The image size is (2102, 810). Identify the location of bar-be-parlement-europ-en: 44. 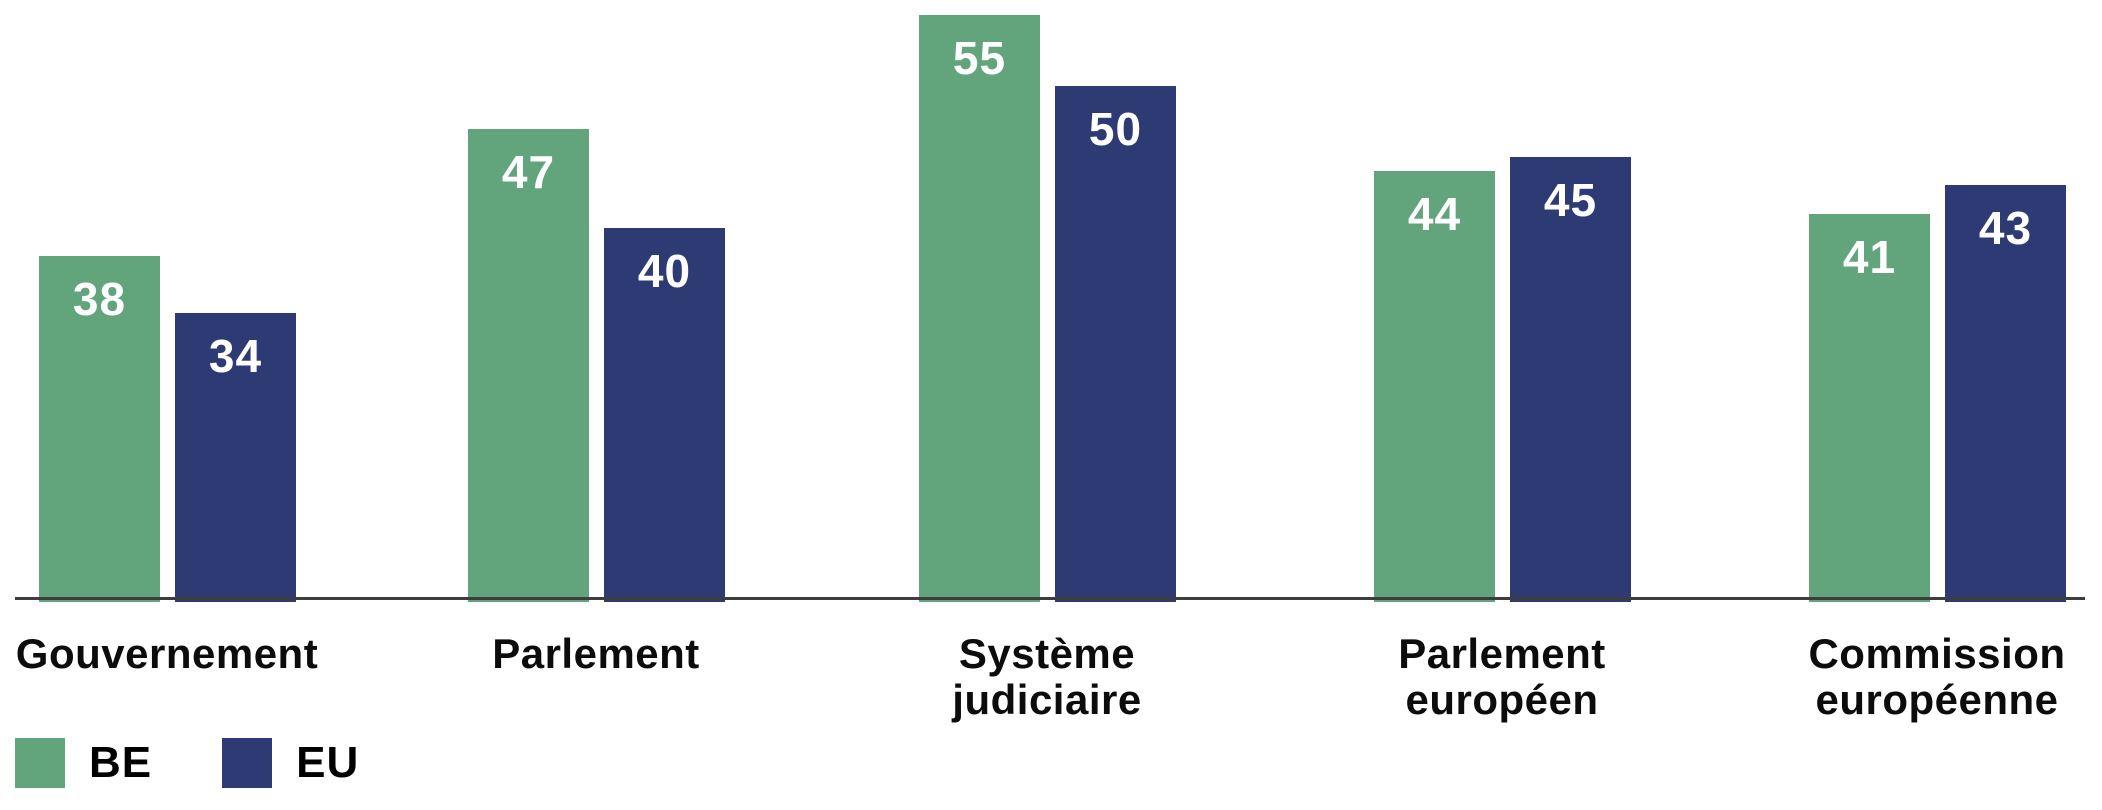
(1434, 386).